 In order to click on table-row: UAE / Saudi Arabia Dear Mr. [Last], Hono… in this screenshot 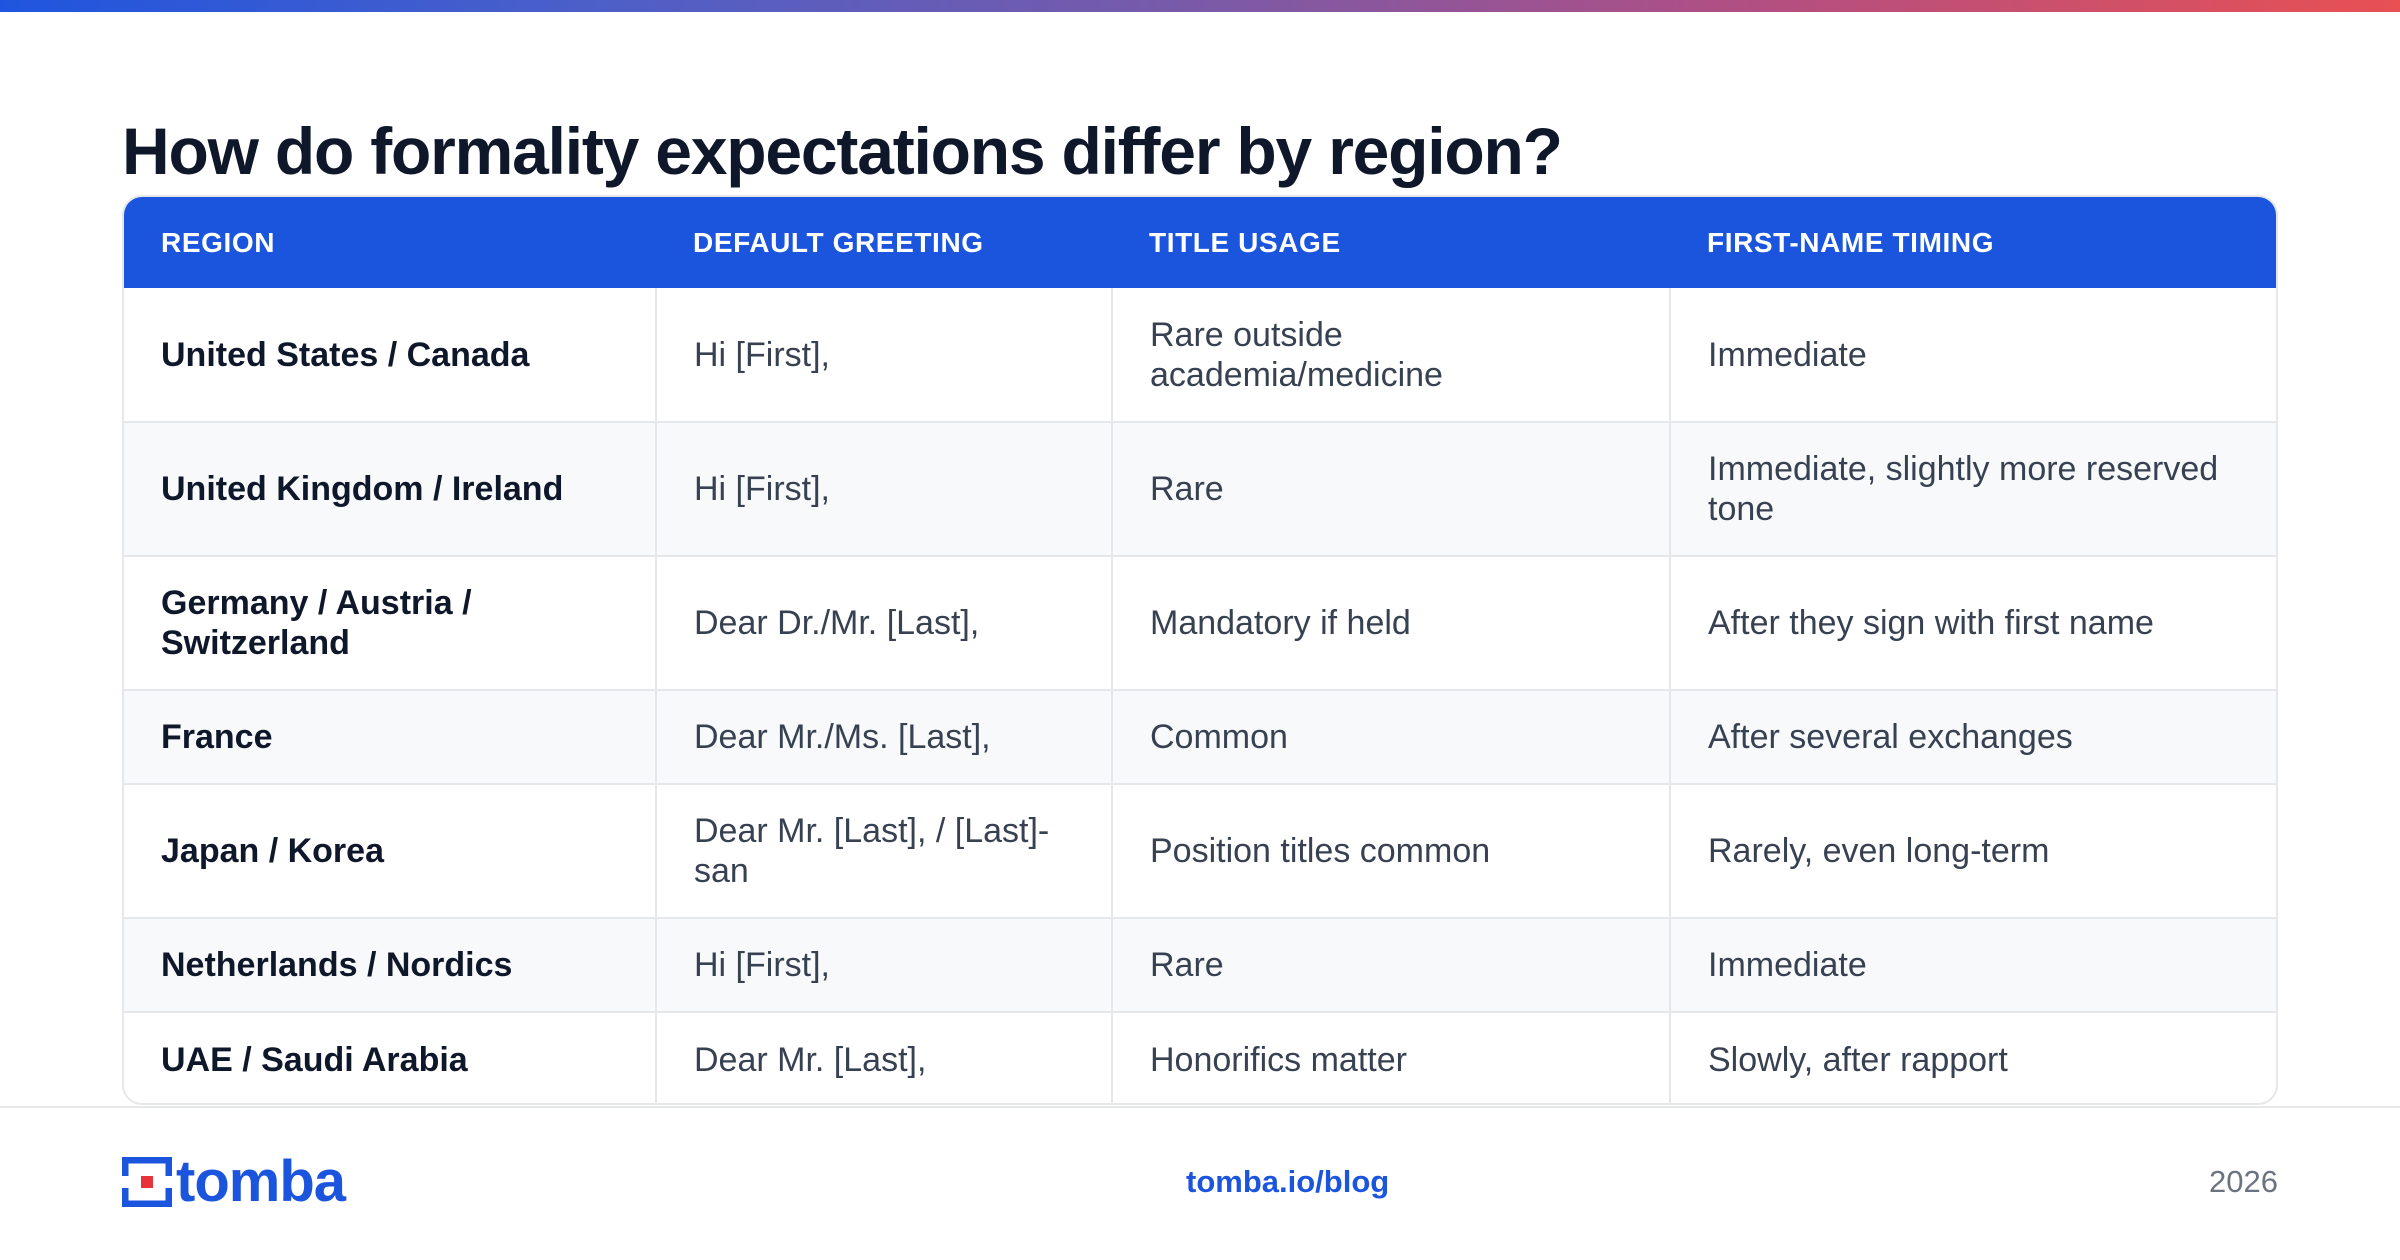, I will do `click(1200, 1057)`.